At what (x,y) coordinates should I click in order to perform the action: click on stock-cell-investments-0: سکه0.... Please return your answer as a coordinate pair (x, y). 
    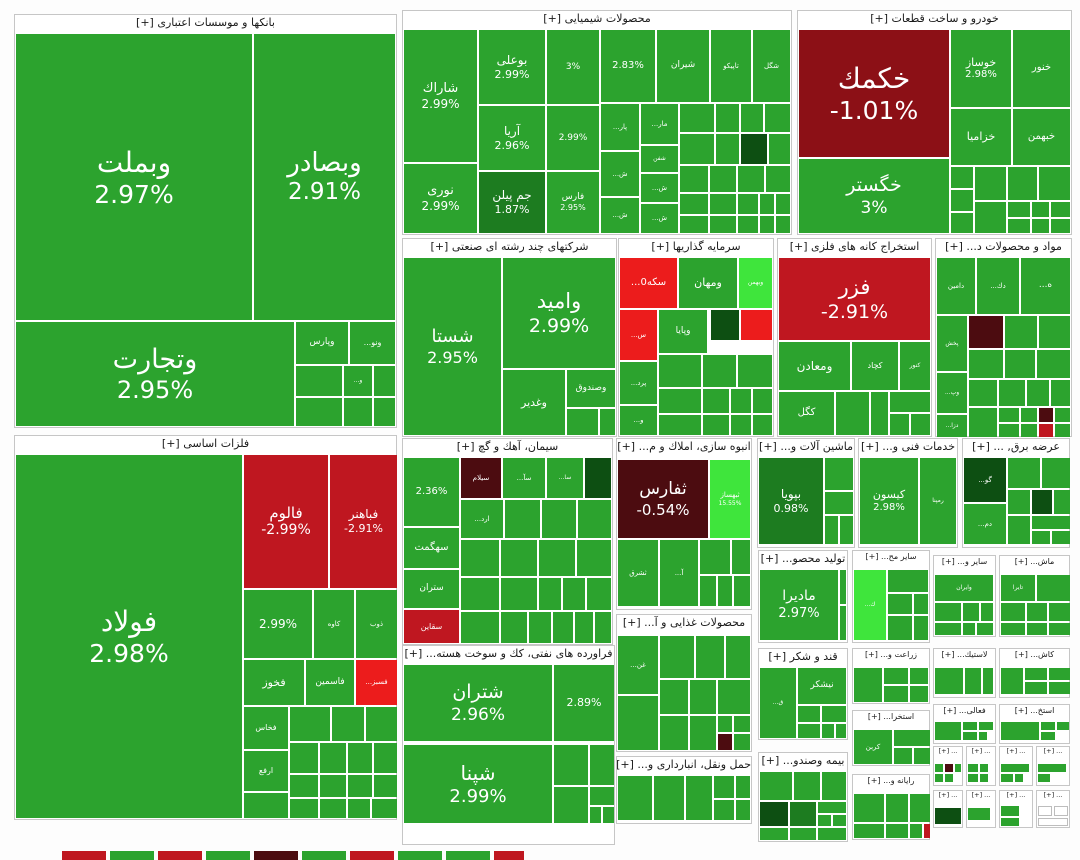
    Looking at the image, I should click on (648, 283).